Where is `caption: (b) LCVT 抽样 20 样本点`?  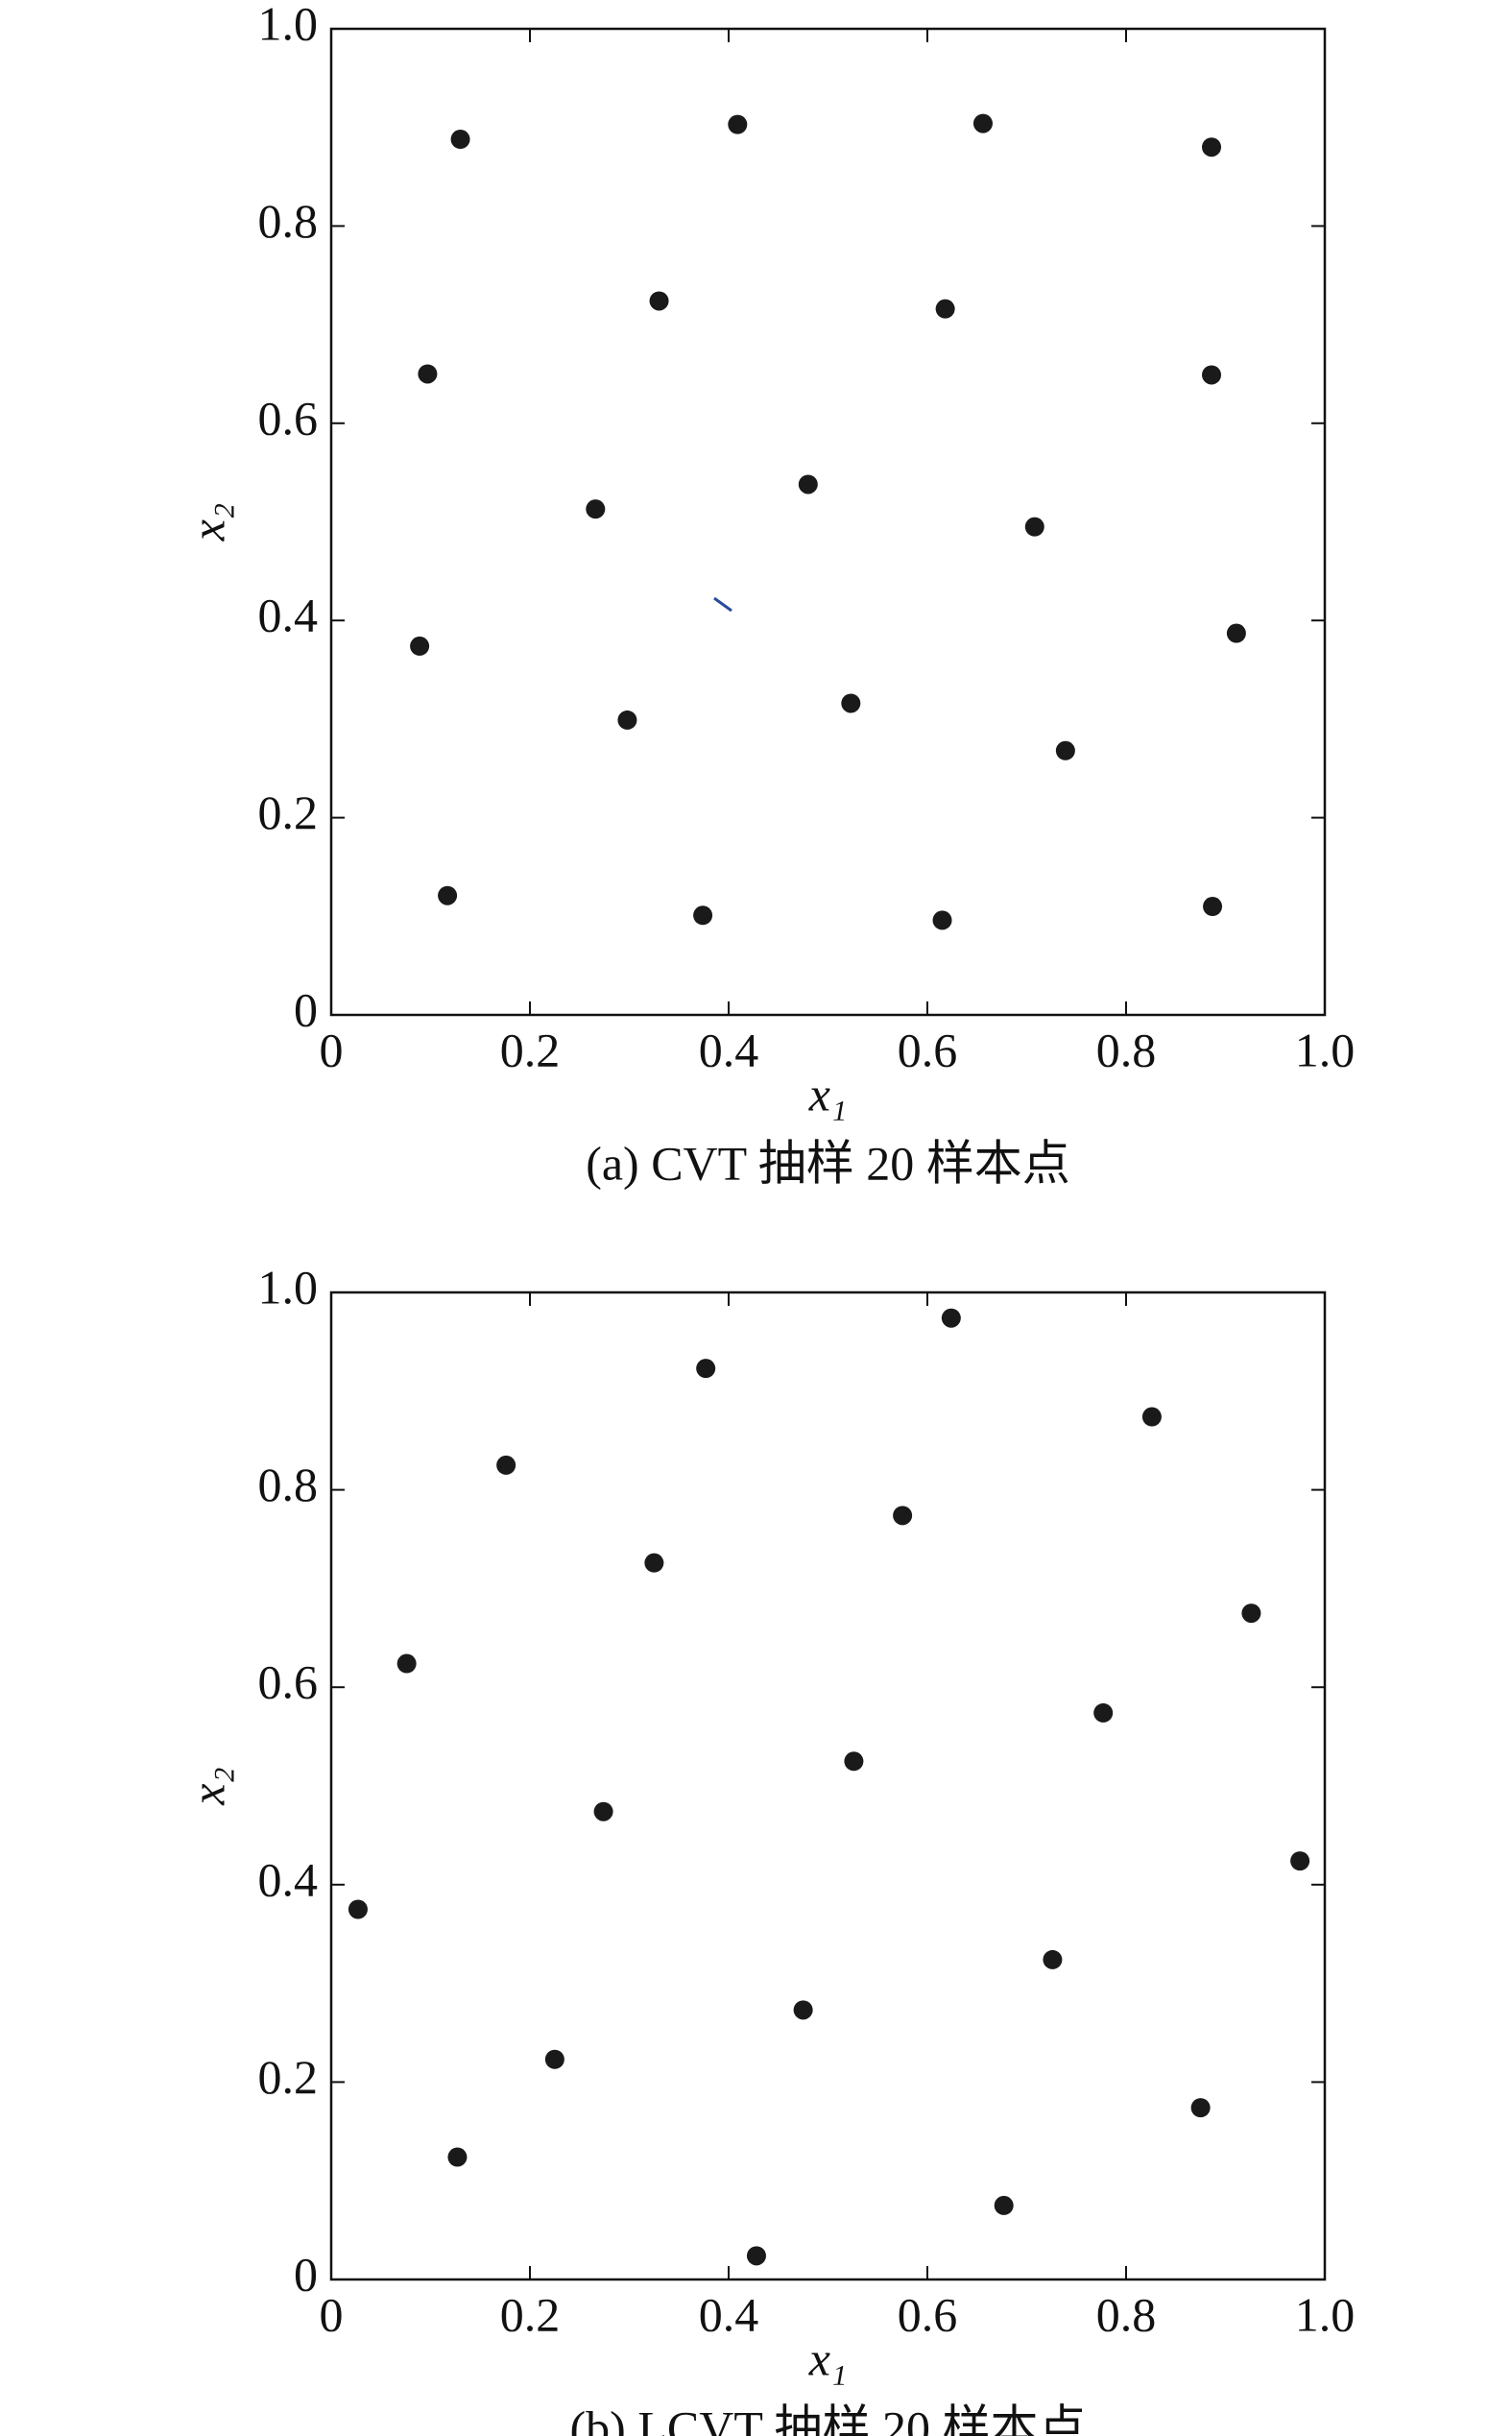
caption: (b) LCVT 抽样 20 样本点 is located at coordinates (828, 2418).